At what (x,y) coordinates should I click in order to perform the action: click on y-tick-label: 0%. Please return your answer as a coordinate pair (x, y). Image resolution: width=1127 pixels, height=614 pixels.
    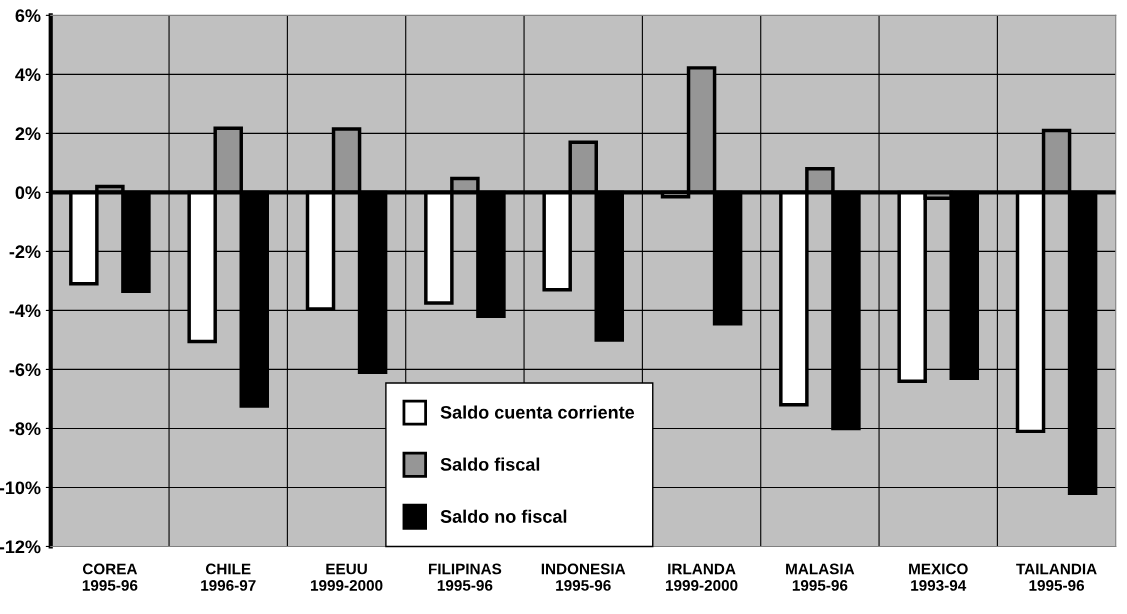
    Looking at the image, I should click on (28, 193).